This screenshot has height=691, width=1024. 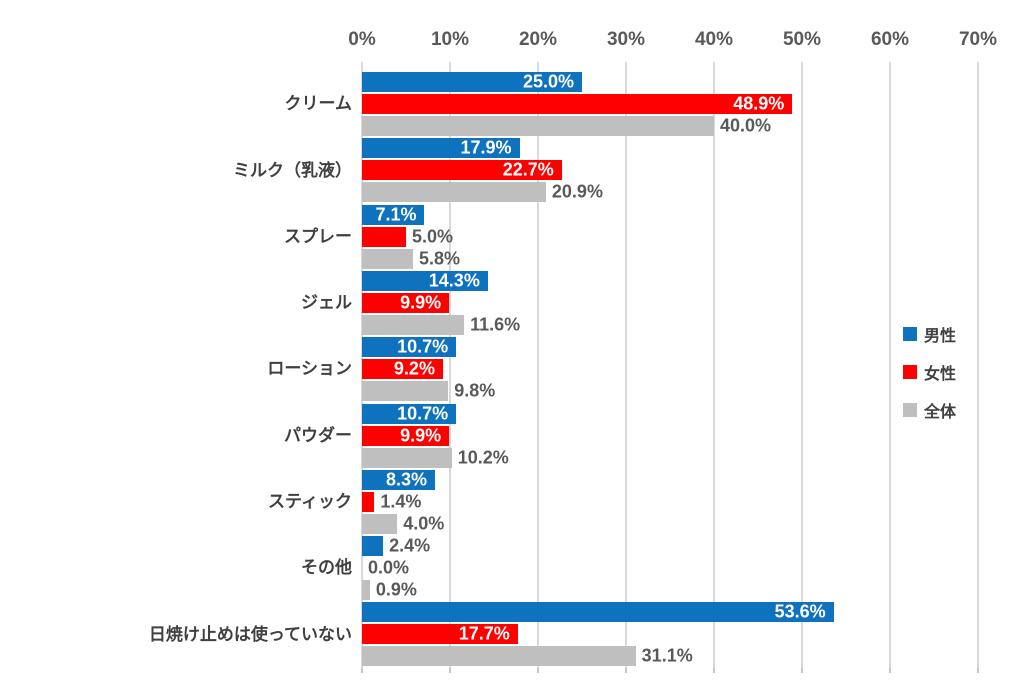 What do you see at coordinates (577, 191) in the screenshot?
I see `bar-value-label: 20.9%` at bounding box center [577, 191].